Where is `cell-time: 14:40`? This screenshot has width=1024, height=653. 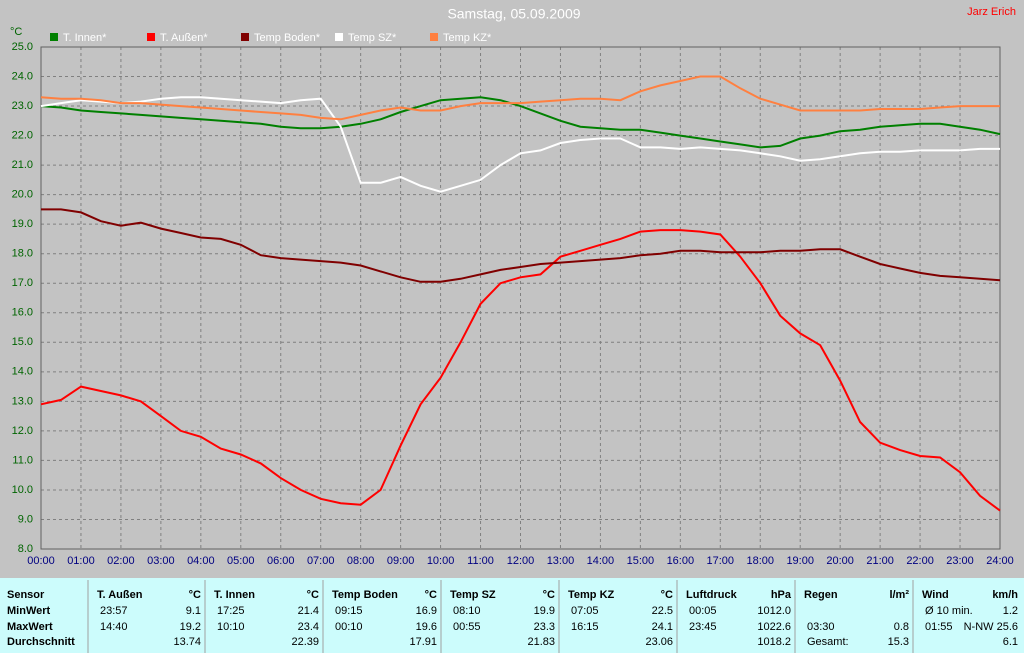
cell-time: 14:40 is located at coordinates (114, 627).